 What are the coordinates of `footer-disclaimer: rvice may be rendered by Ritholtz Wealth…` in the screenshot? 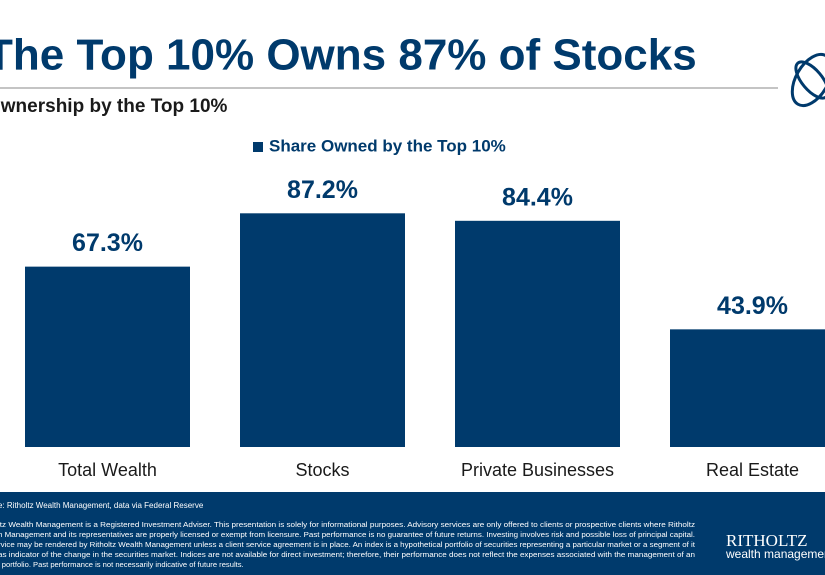 It's located at (348, 544).